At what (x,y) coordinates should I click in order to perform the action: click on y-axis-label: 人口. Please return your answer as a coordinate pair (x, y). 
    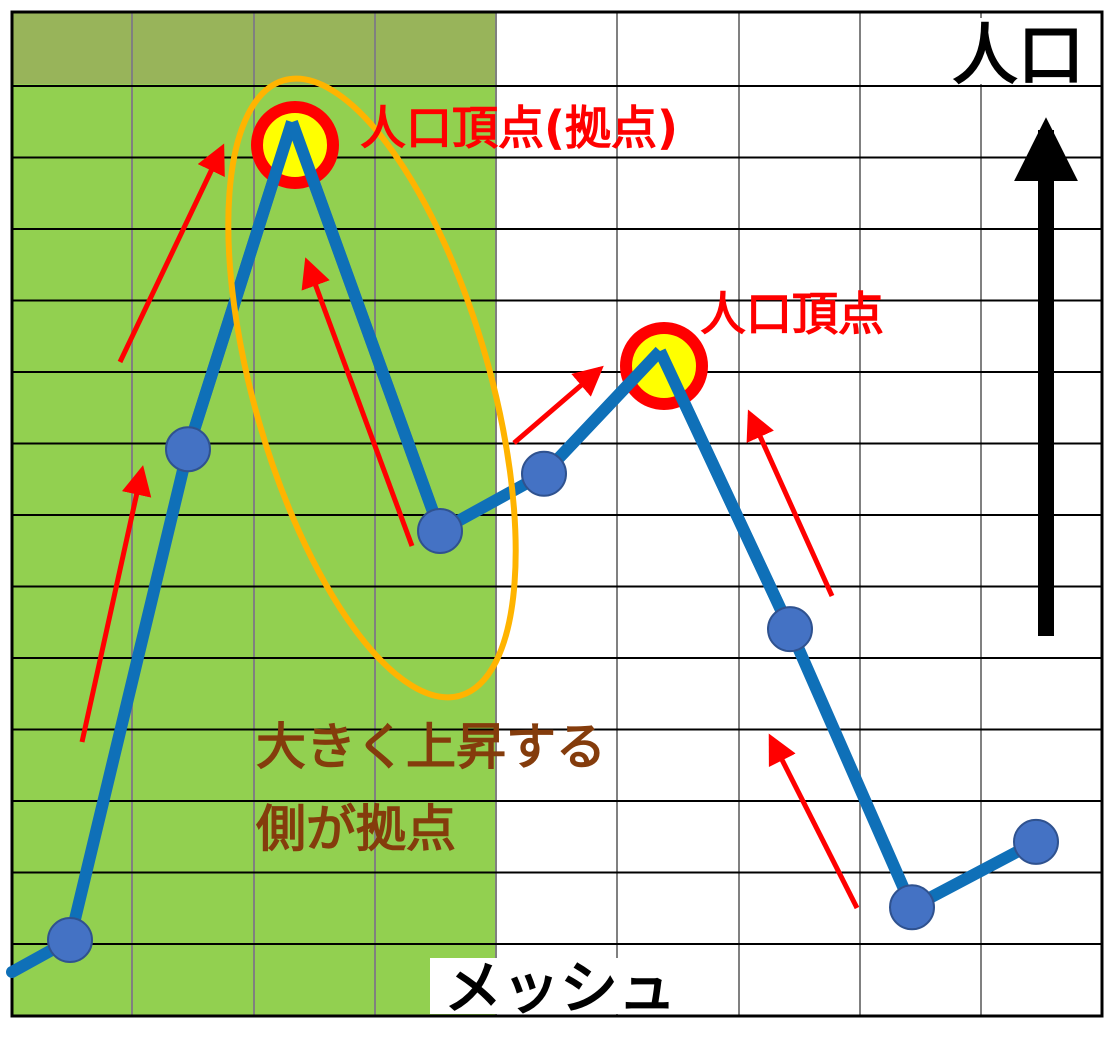
    Looking at the image, I should click on (1018, 55).